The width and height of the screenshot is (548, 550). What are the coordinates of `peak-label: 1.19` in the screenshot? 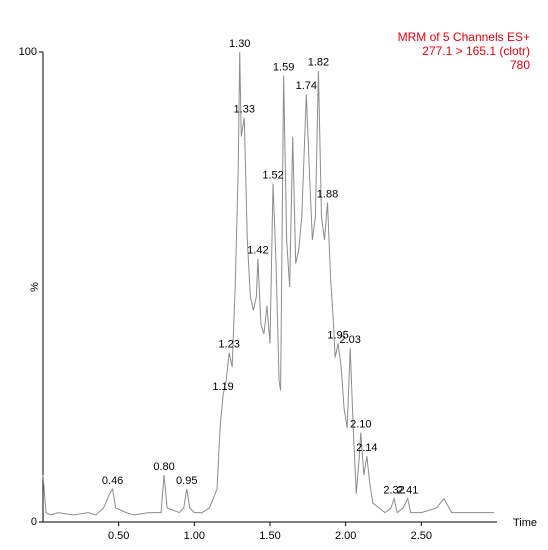 It's located at (222, 387).